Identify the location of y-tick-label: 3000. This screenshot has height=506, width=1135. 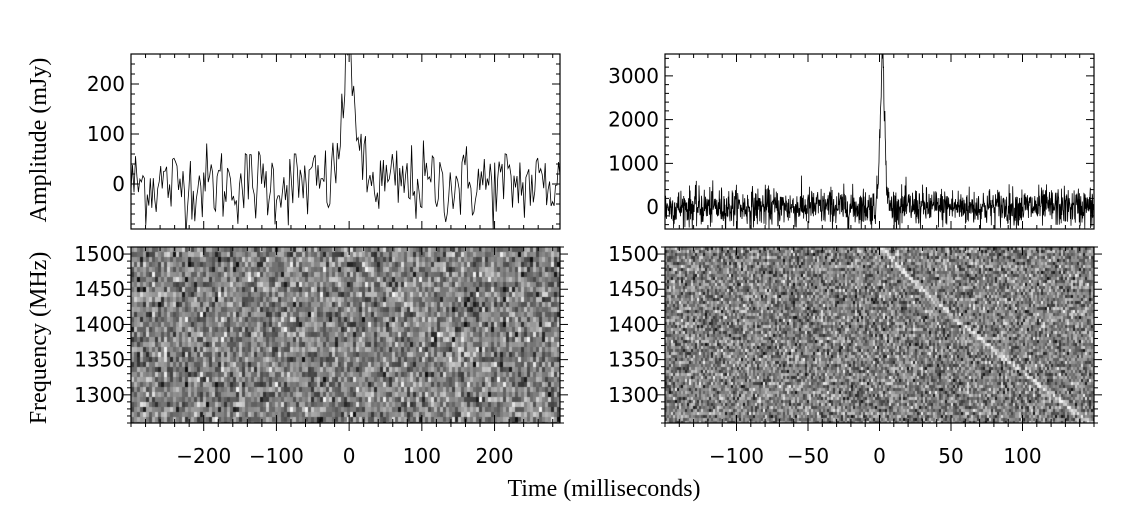
(633, 76).